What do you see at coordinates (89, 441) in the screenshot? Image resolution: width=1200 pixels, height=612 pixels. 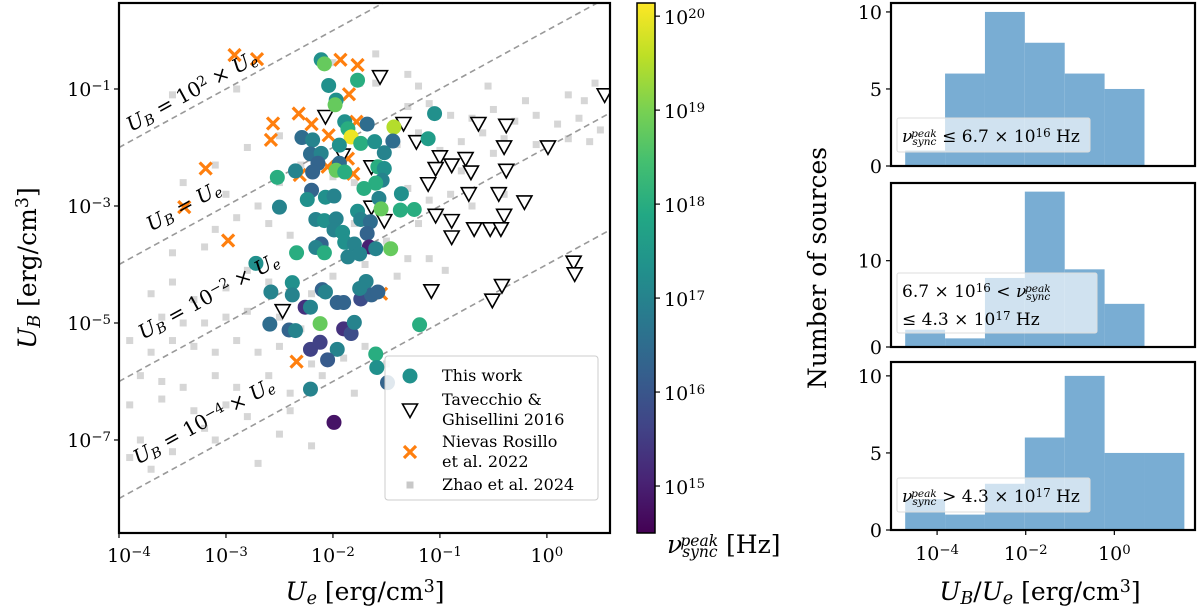 I see `y-tick-label: 10^{−7}` at bounding box center [89, 441].